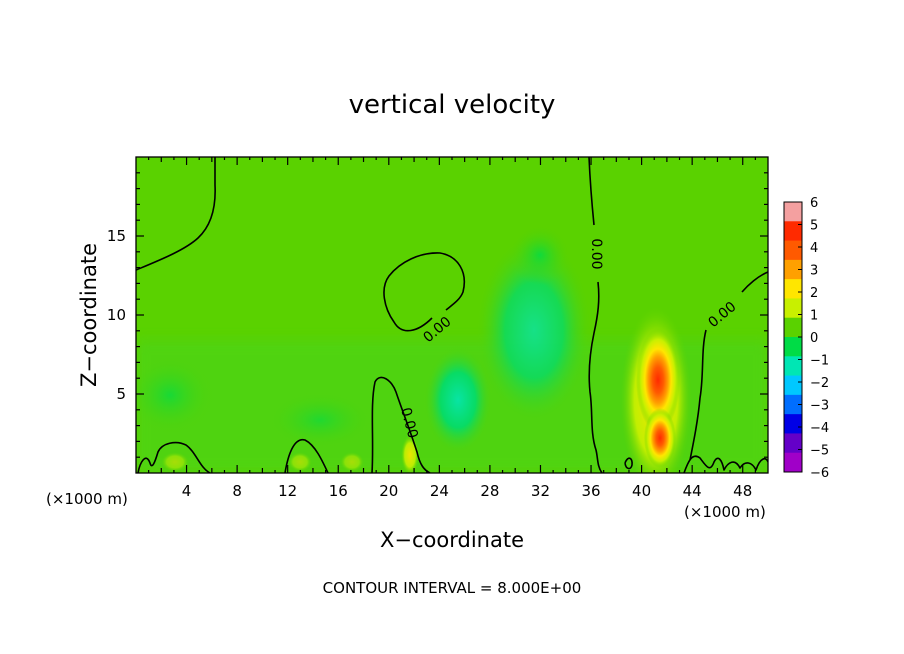 The image size is (904, 654). What do you see at coordinates (489, 491) in the screenshot?
I see `x-tick-label: 28` at bounding box center [489, 491].